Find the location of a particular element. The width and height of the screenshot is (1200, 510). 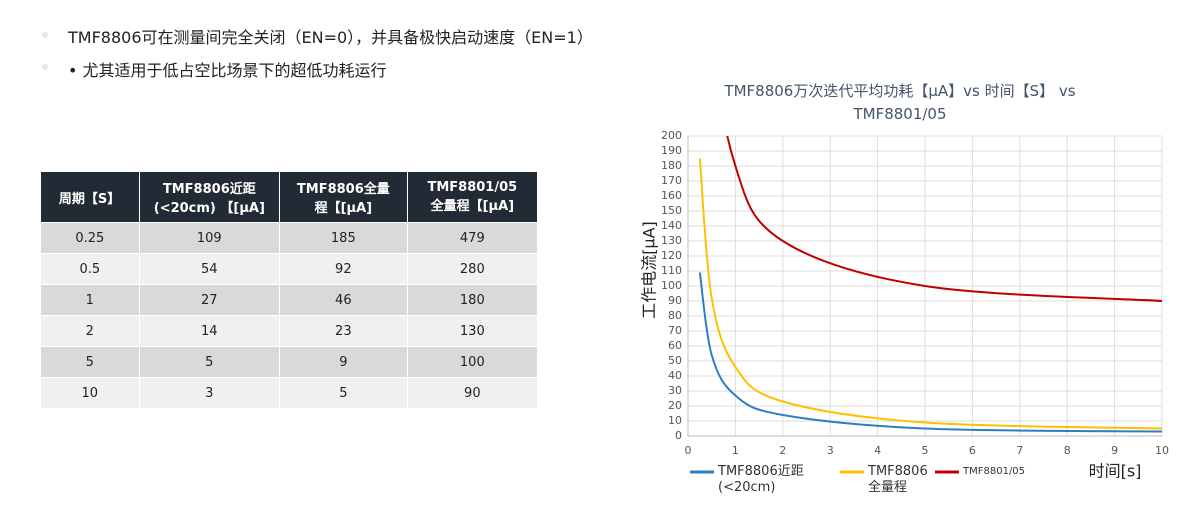

legend-label: TMF8801/05 is located at coordinates (994, 471).